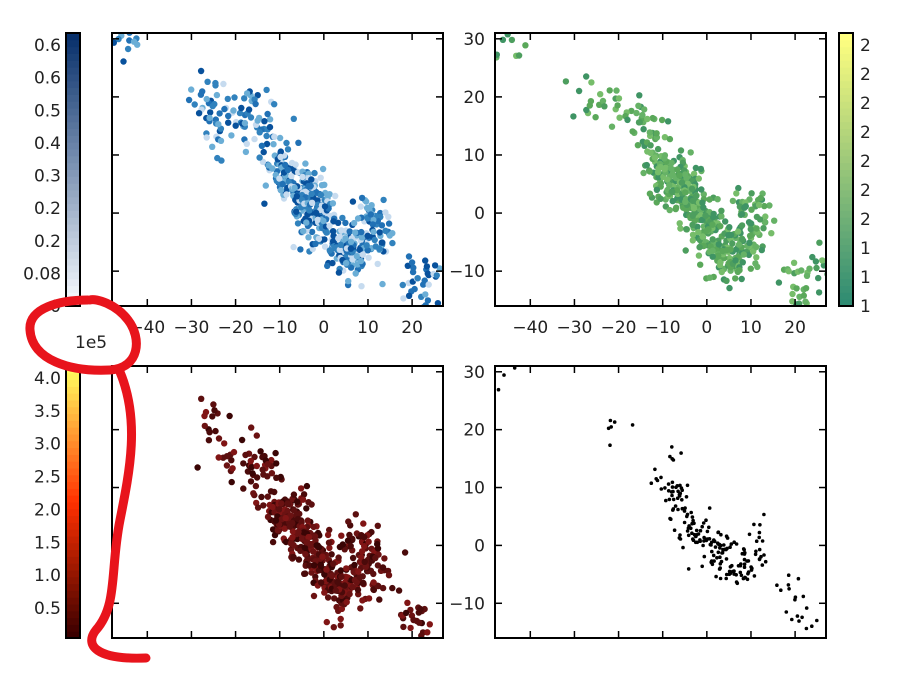 The width and height of the screenshot is (909, 687). I want to click on x-tick-label: 20, so click(795, 328).